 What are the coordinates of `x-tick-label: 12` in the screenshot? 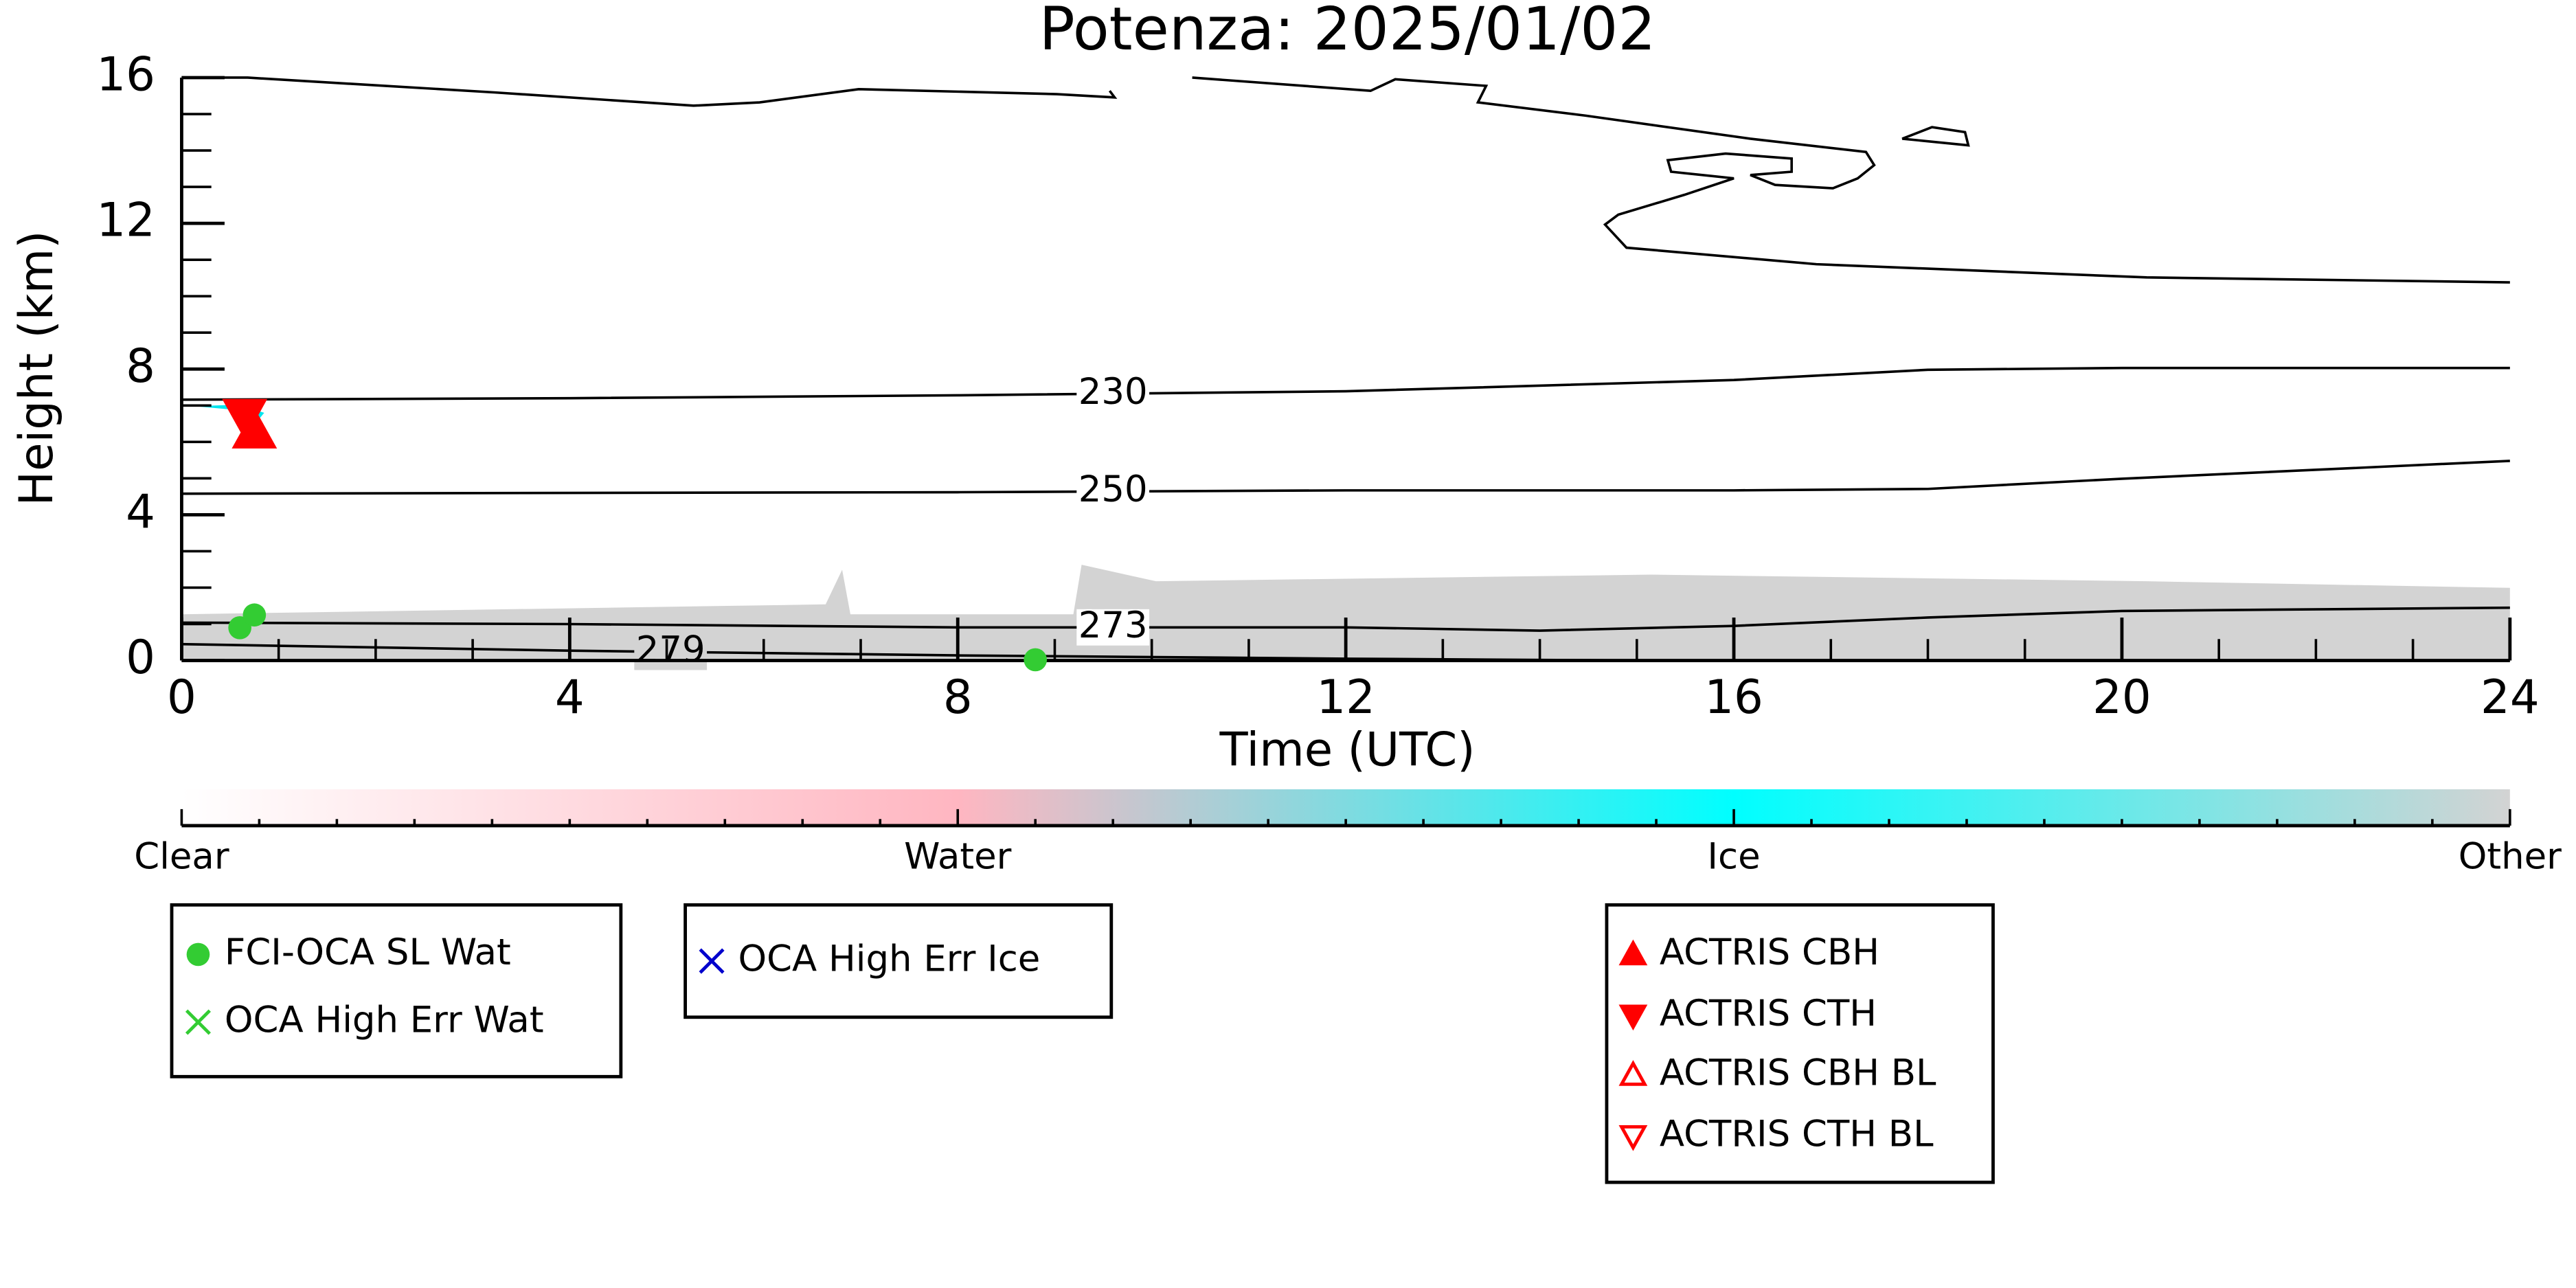 It's located at (1345, 697).